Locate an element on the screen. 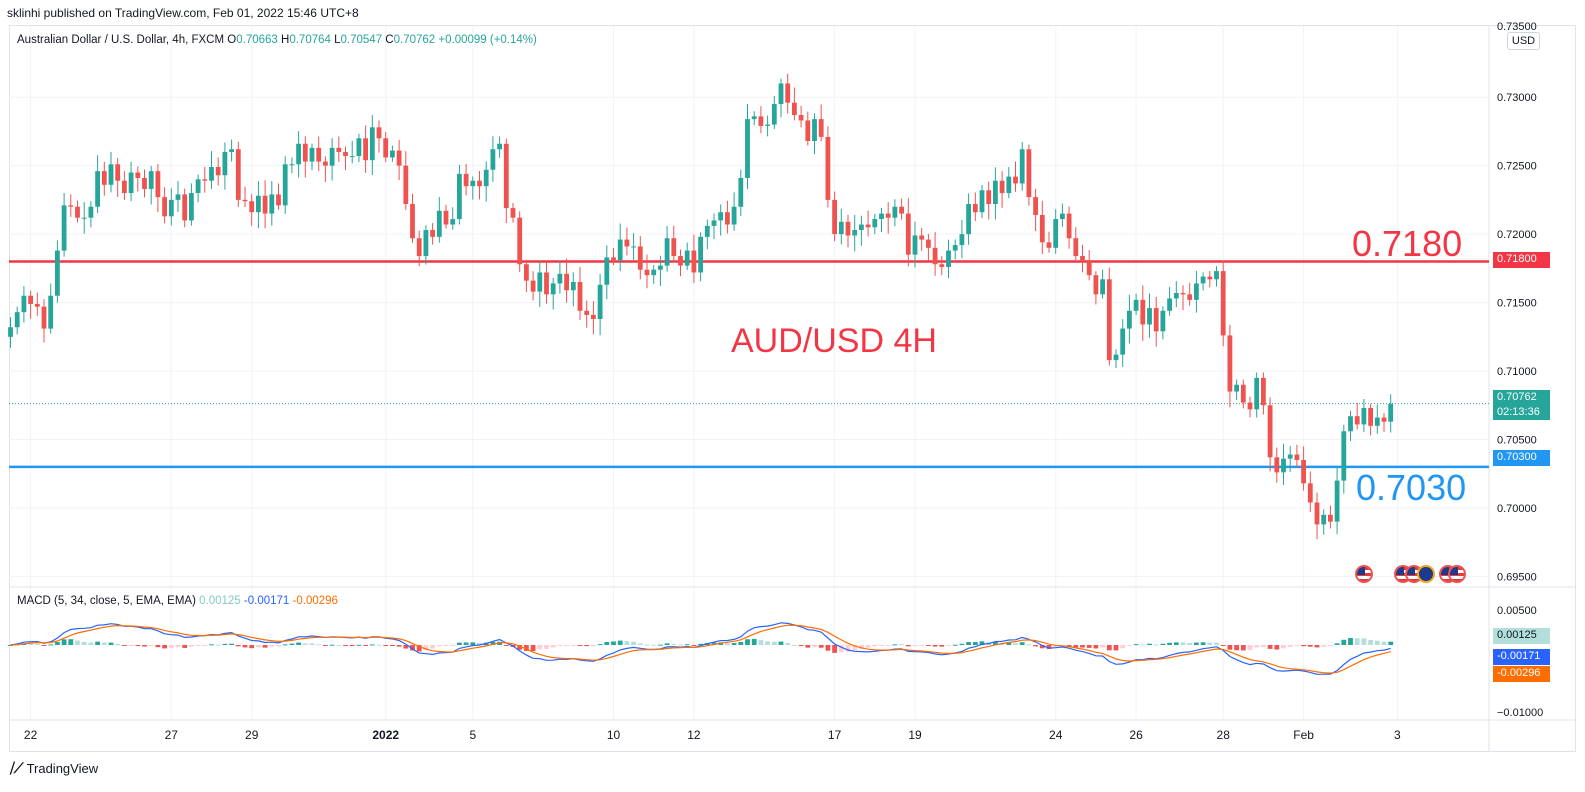 This screenshot has height=792, width=1585. price-tick-label: 0.71000 is located at coordinates (1517, 372).